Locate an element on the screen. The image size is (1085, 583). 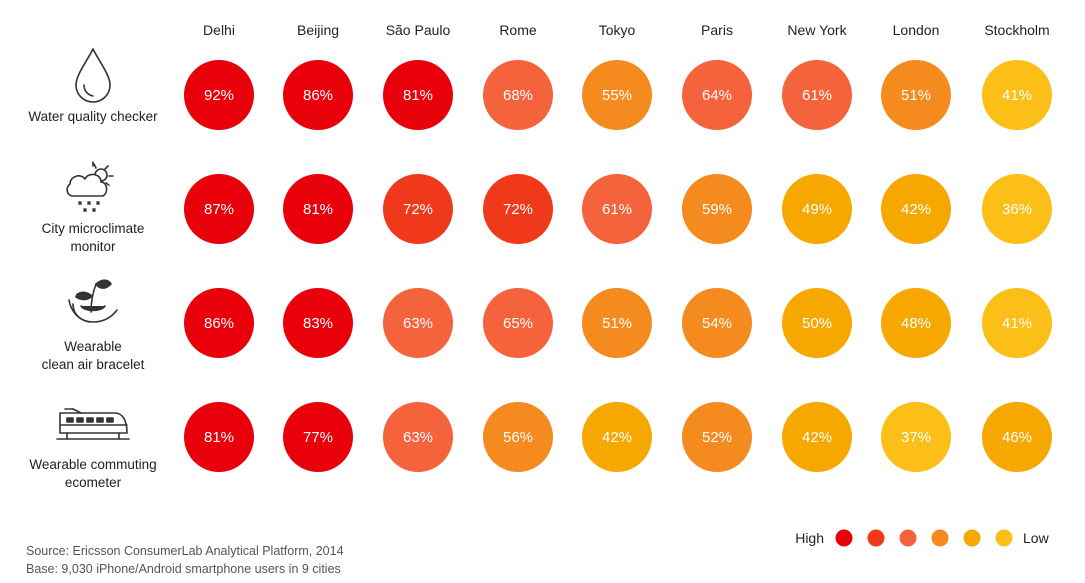
column-header: Delhi is located at coordinates (219, 30).